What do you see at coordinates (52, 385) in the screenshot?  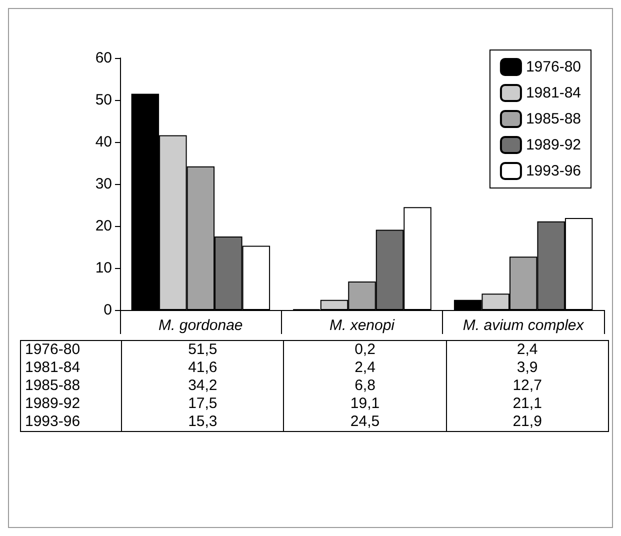 I see `text: 1985-88` at bounding box center [52, 385].